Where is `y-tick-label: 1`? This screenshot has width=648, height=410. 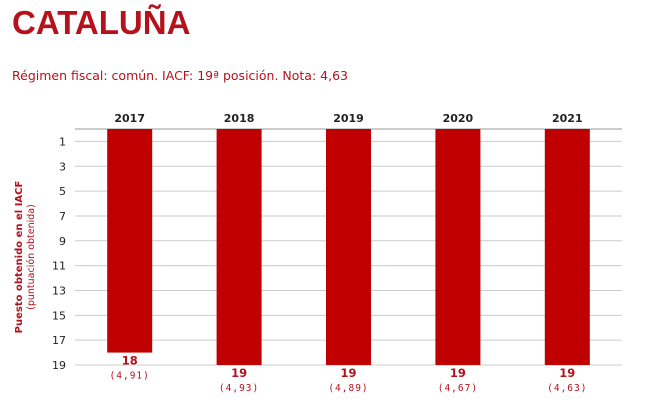 y-tick-label: 1 is located at coordinates (62, 141).